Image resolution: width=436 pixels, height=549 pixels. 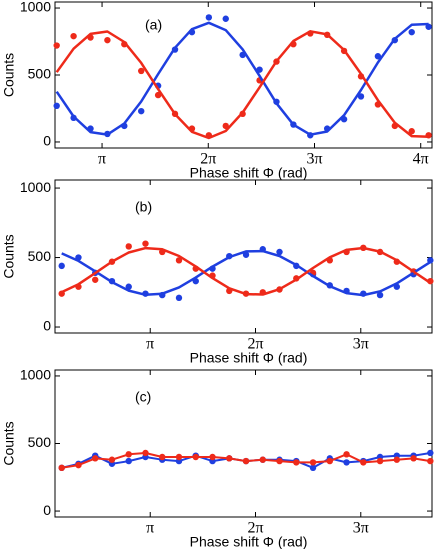 What do you see at coordinates (153, 25) in the screenshot?
I see `panel-label: (a)` at bounding box center [153, 25].